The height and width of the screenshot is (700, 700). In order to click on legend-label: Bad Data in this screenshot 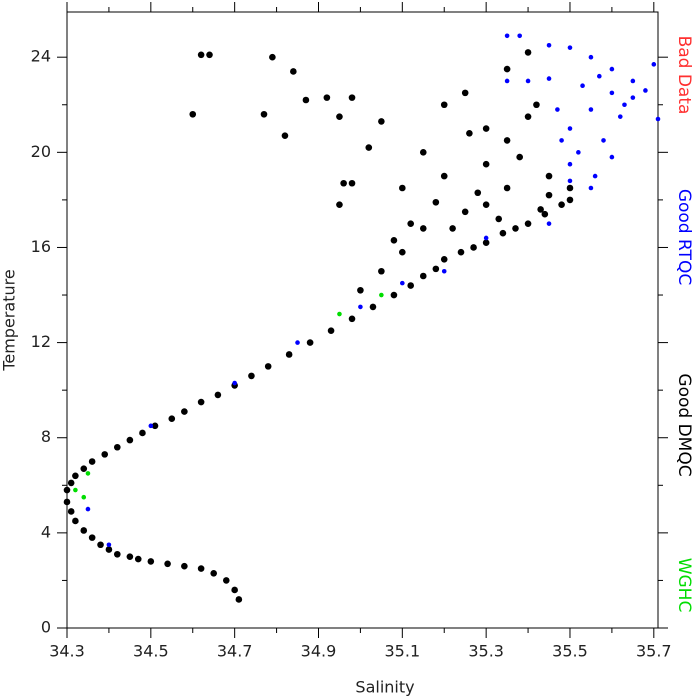, I will do `click(684, 75)`.